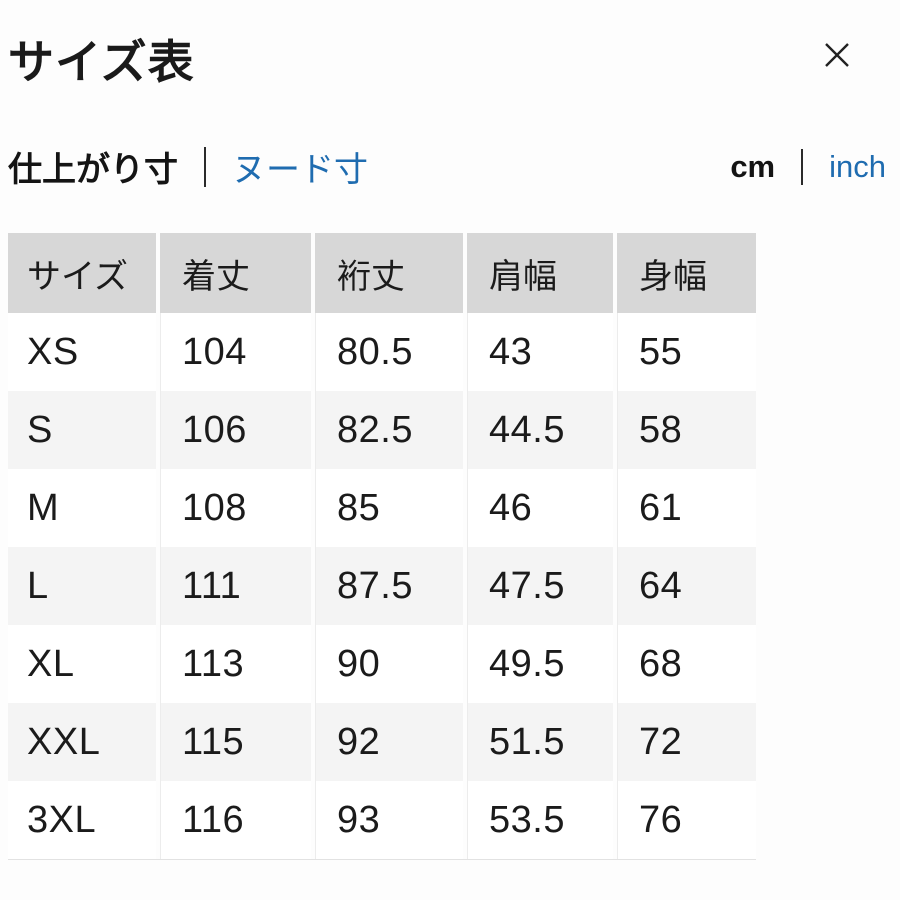 This screenshot has height=900, width=900. I want to click on body-cell: 46, so click(538, 508).